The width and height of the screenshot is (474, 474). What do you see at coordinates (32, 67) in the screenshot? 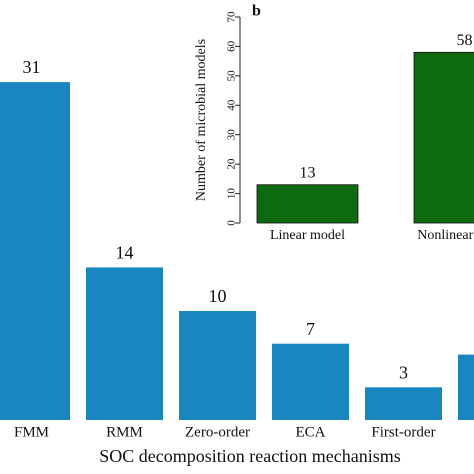
I see `value-label: 31` at bounding box center [32, 67].